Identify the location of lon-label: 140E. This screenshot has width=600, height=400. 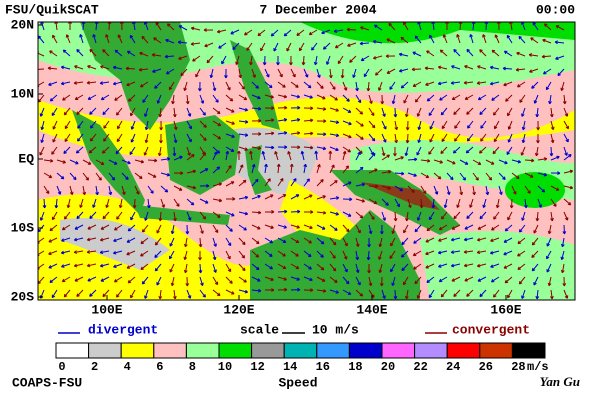
(371, 309).